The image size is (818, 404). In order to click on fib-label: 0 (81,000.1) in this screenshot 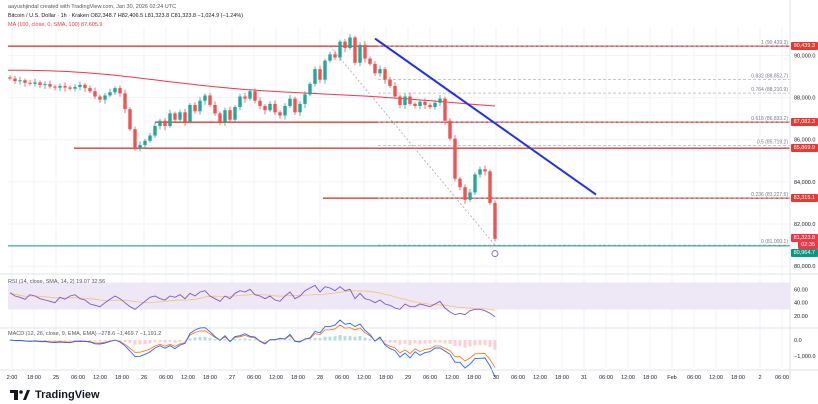, I will do `click(774, 242)`.